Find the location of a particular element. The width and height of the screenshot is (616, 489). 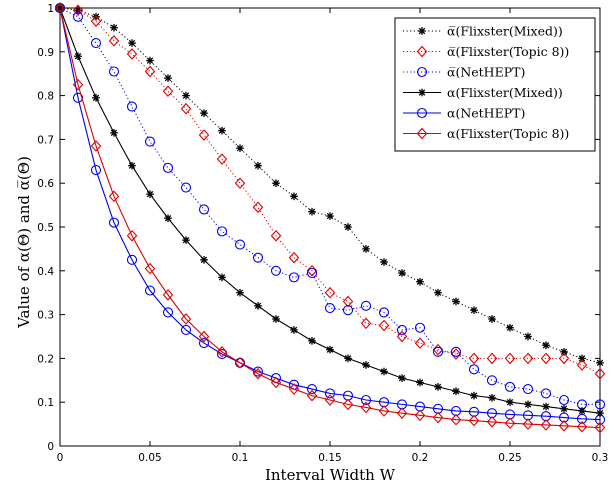

legend-label: α̅(Flixster(Mixed)) is located at coordinates (505, 31).